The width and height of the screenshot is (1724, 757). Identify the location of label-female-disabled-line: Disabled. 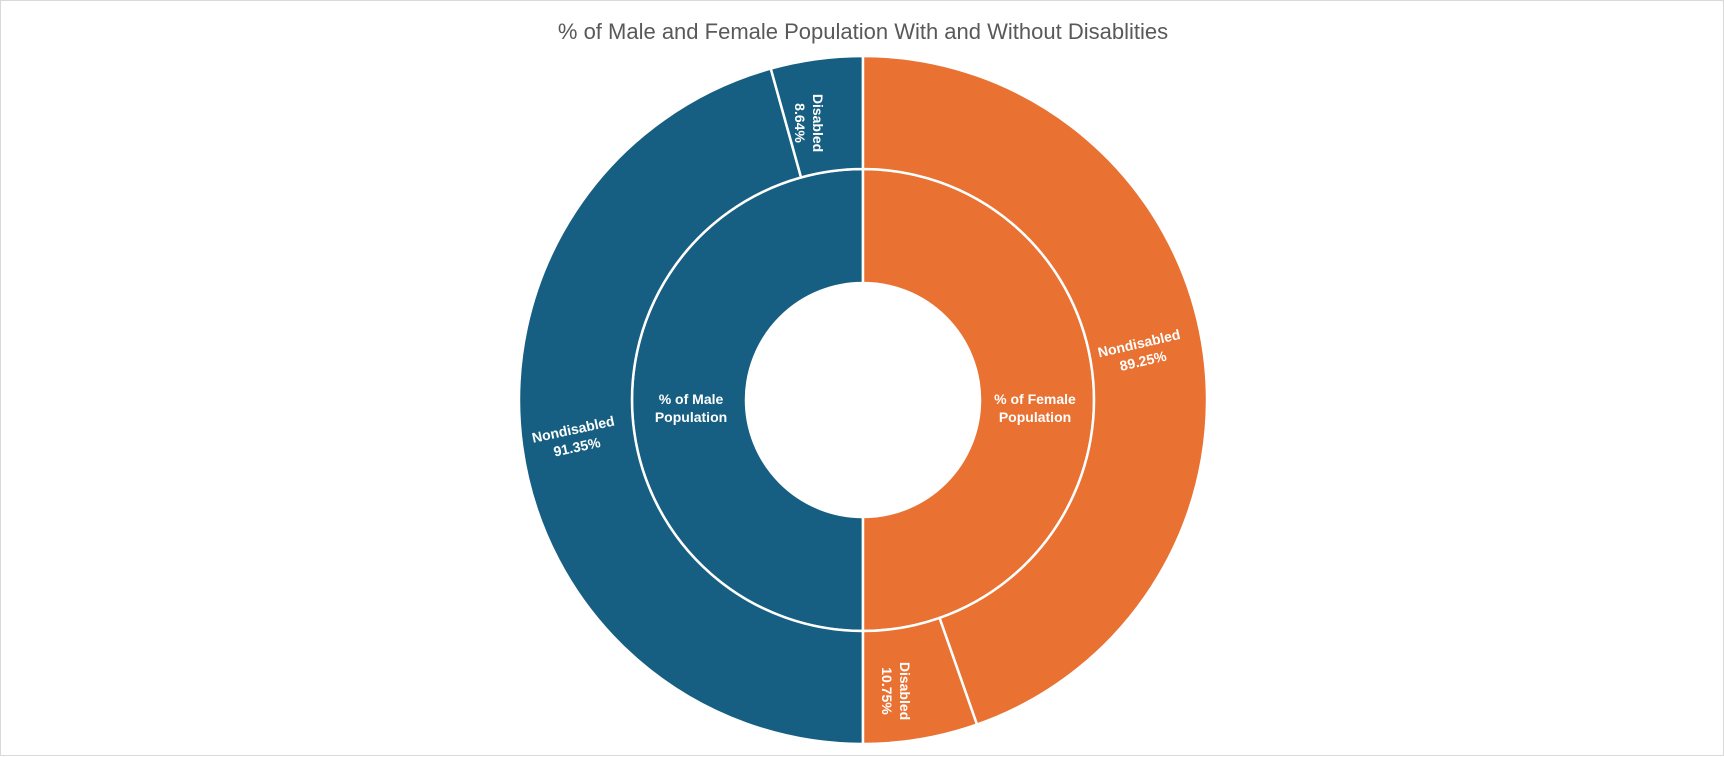
(905, 691).